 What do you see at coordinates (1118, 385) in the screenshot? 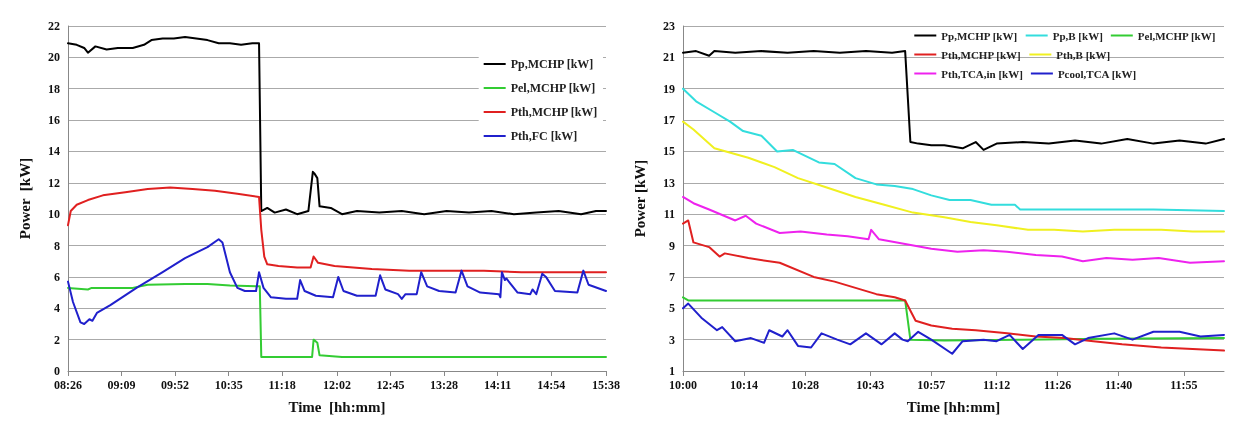
I see `x-tick-label: 11:40` at bounding box center [1118, 385].